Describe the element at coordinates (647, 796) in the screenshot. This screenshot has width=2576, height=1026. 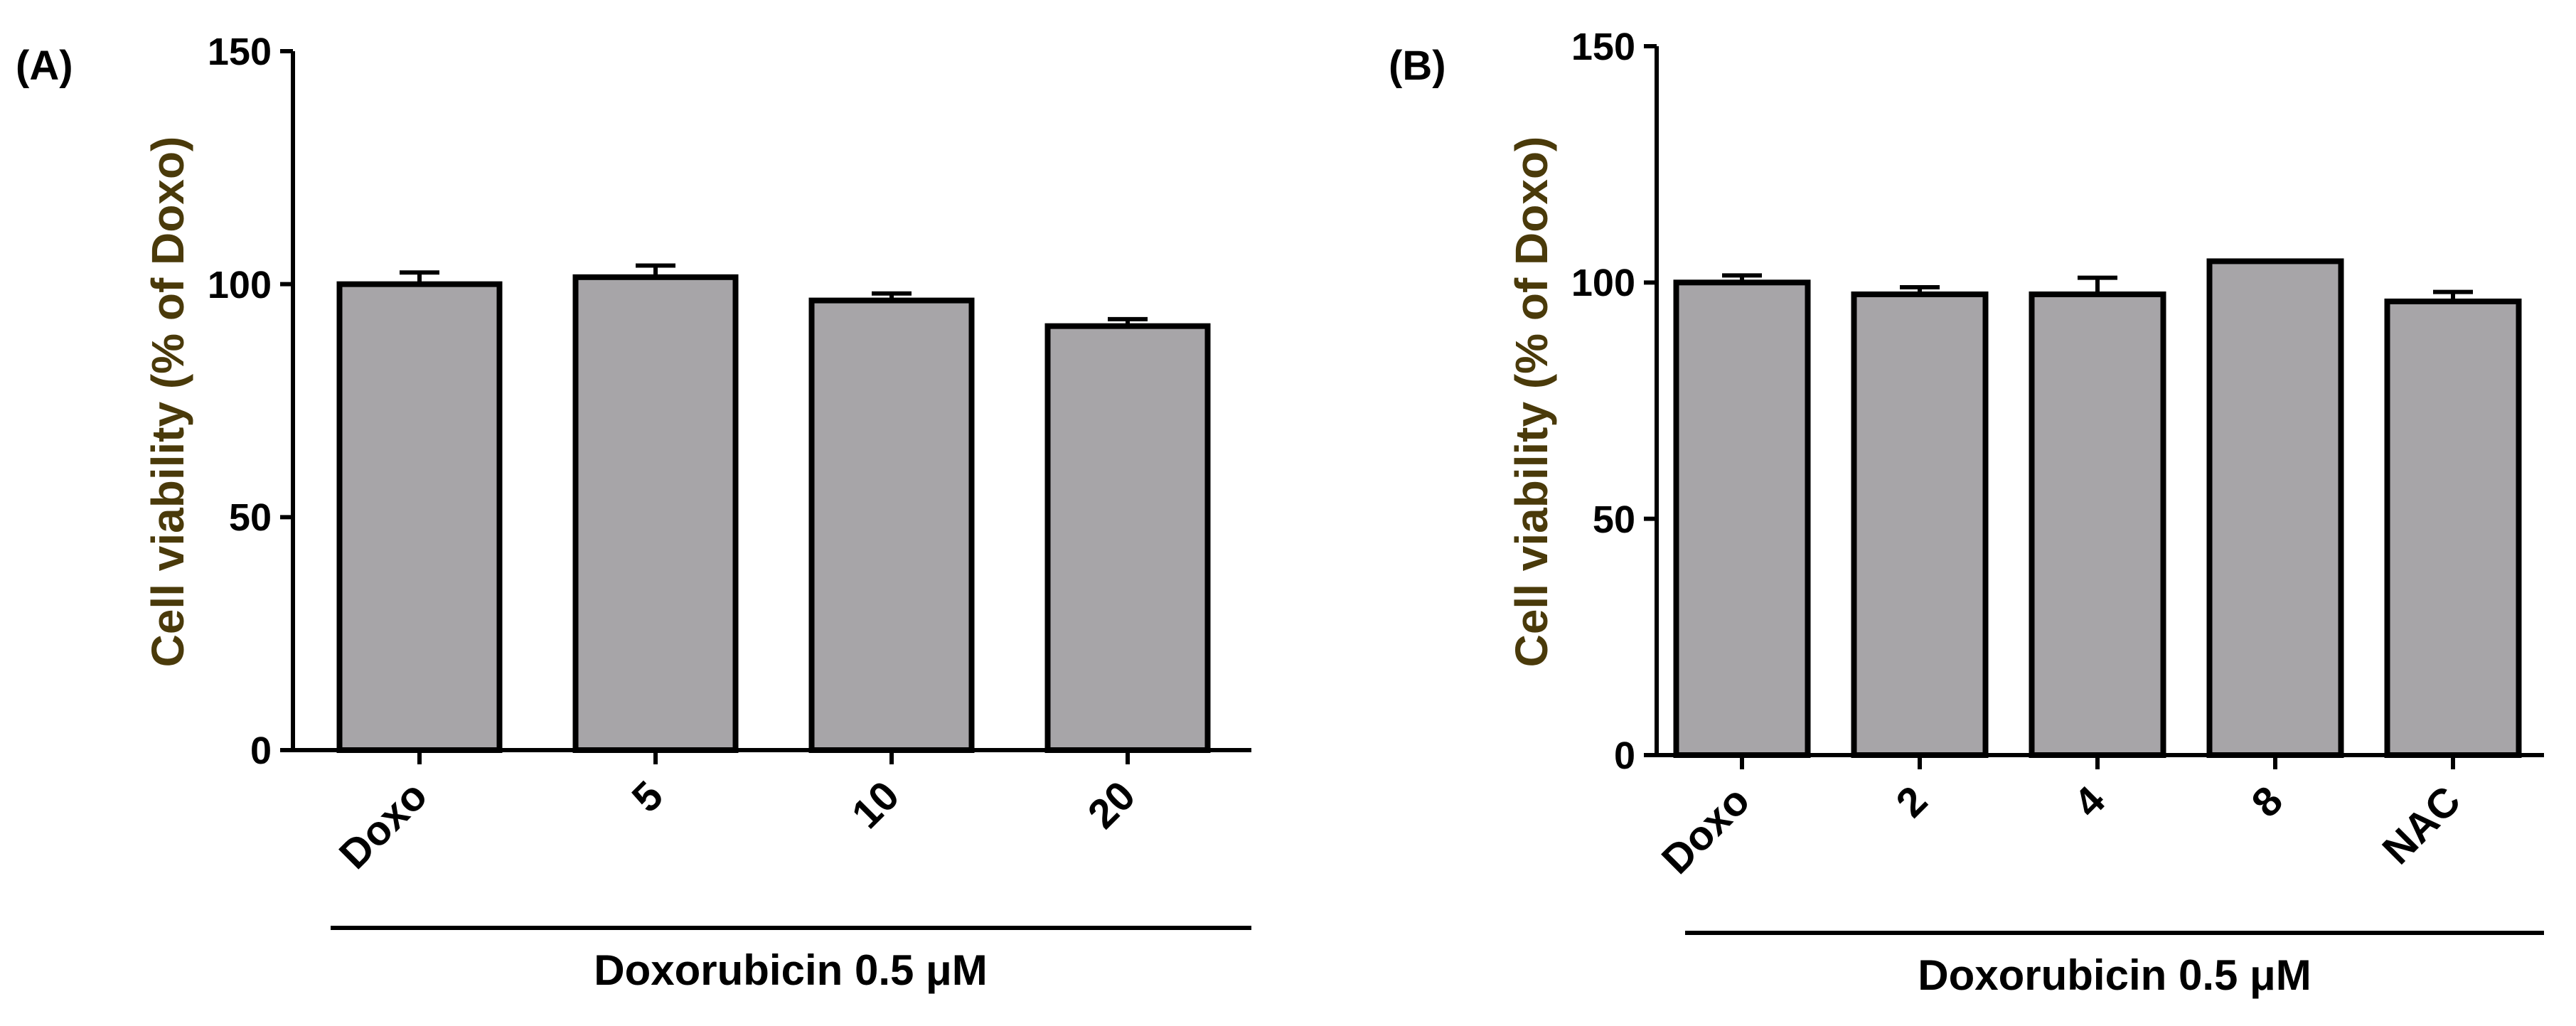
I see `category-label: 5` at that location.